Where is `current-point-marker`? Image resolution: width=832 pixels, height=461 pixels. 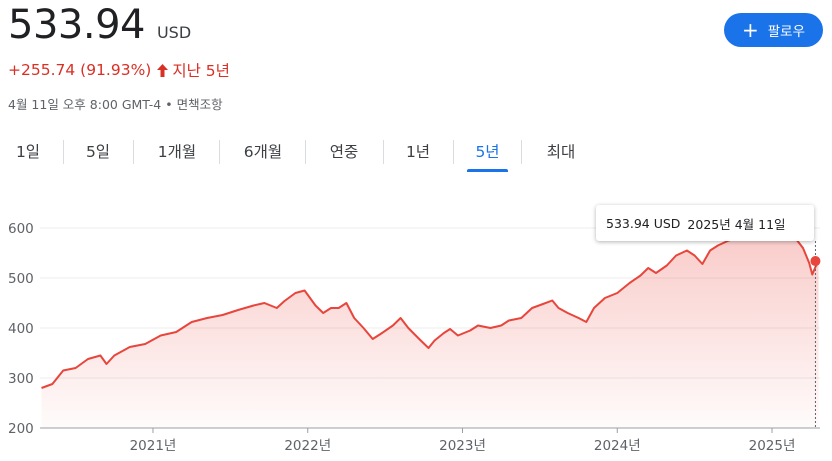 current-point-marker is located at coordinates (815, 261).